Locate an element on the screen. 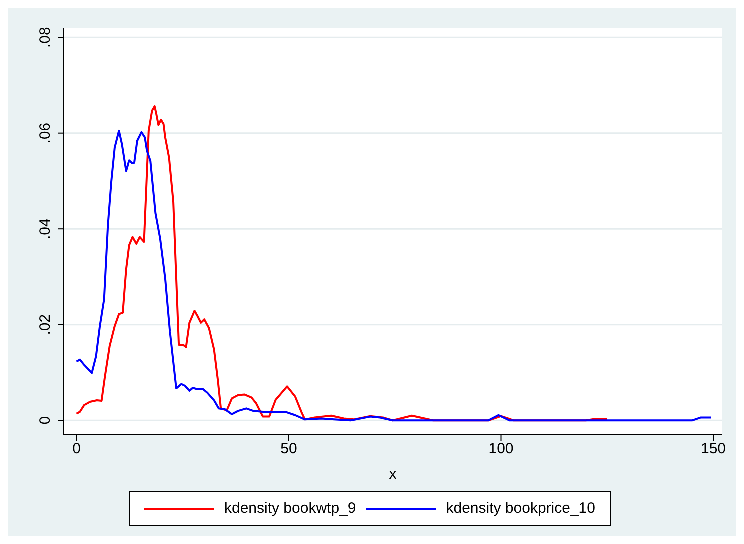 The width and height of the screenshot is (744, 544). legend-label: kdensity bookwtp_9 is located at coordinates (290, 508).